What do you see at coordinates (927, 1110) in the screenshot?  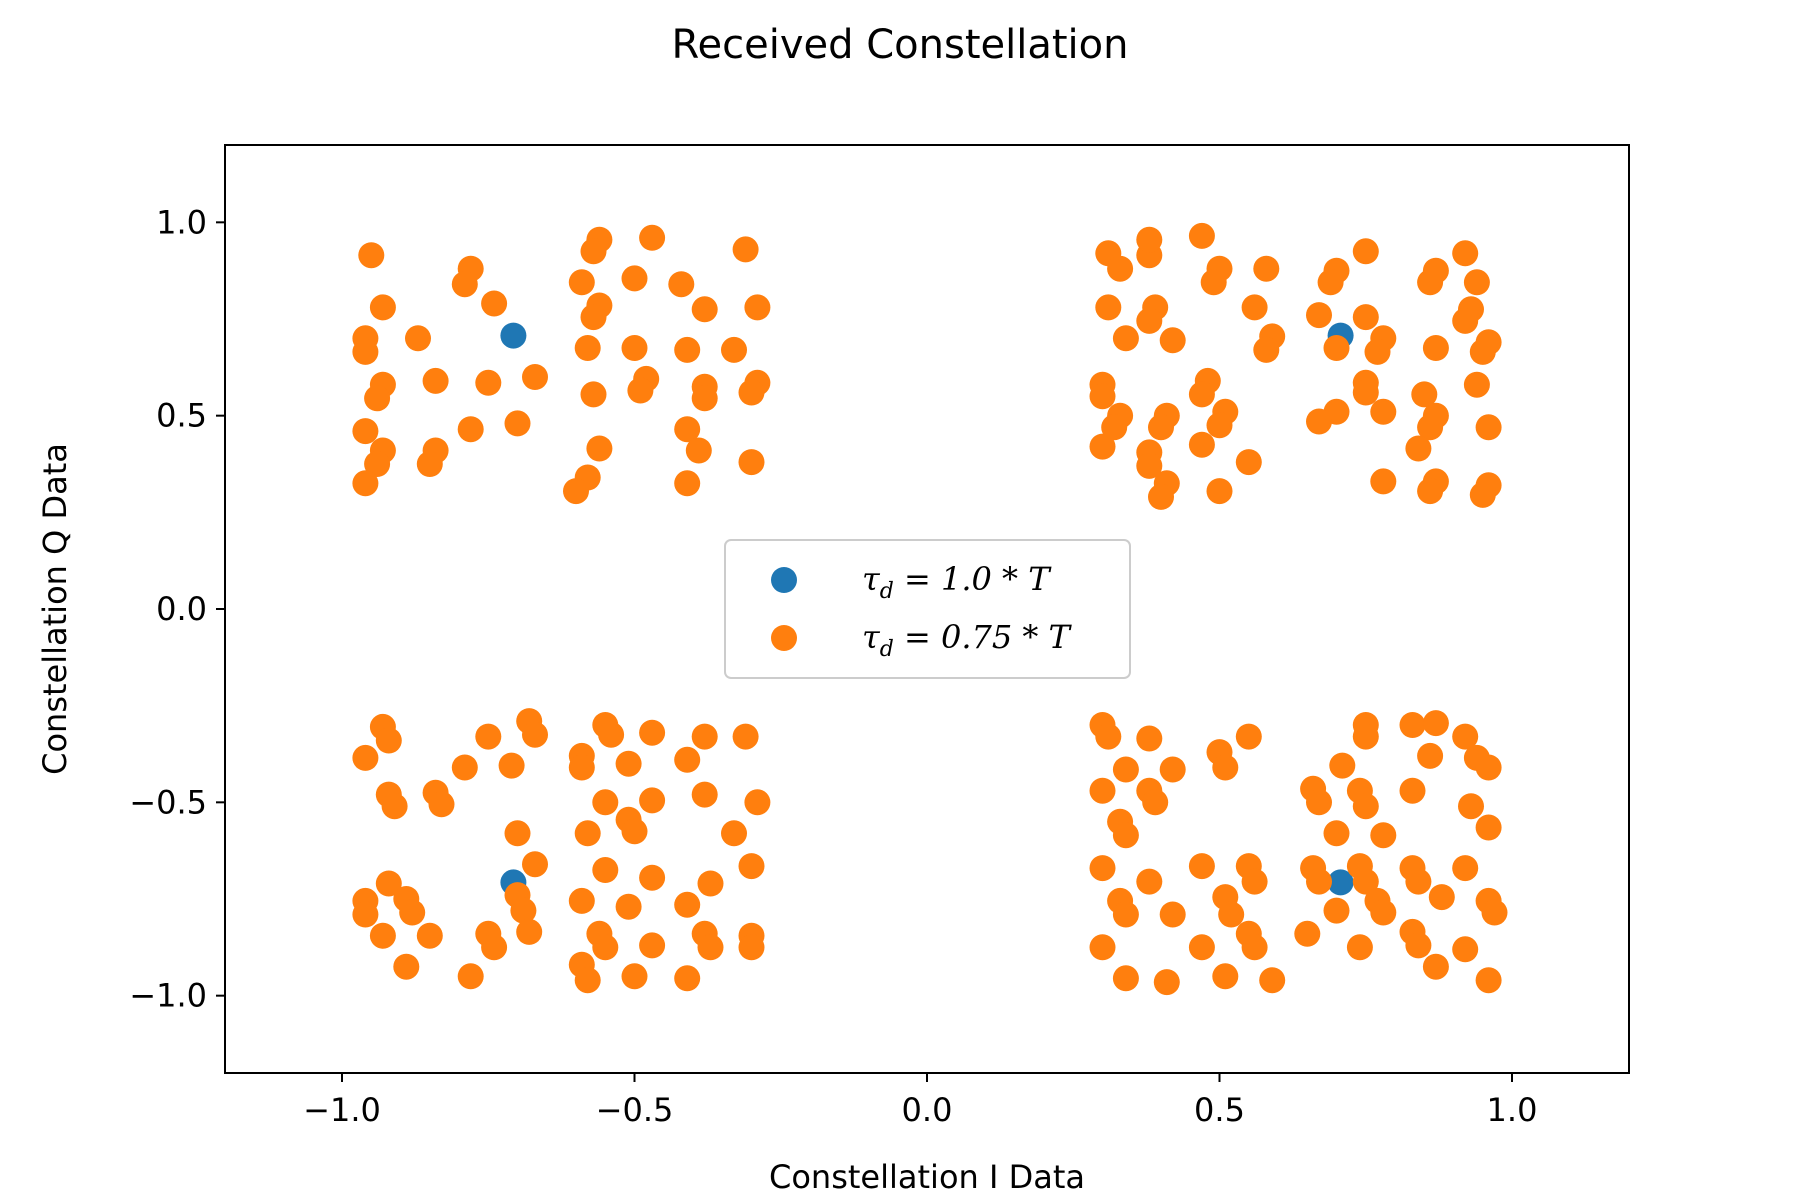 I see `x-tick-label: 0.0` at bounding box center [927, 1110].